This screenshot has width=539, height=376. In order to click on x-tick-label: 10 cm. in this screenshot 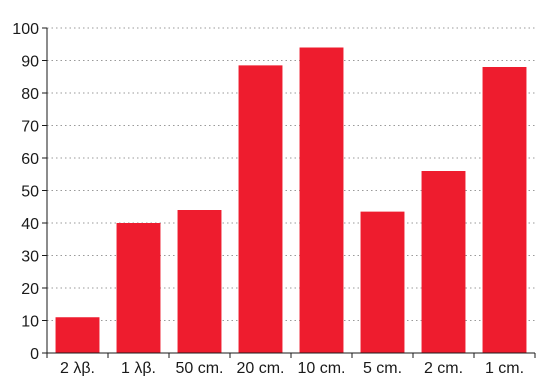, I will do `click(321, 368)`.